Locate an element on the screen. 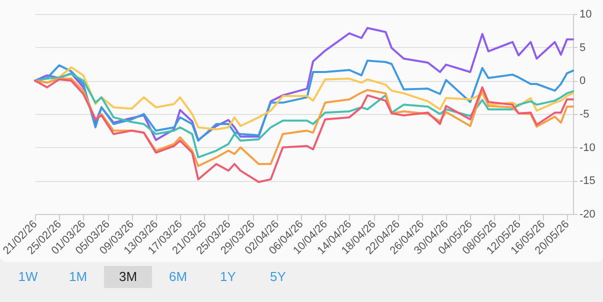  text: 3M is located at coordinates (128, 277).